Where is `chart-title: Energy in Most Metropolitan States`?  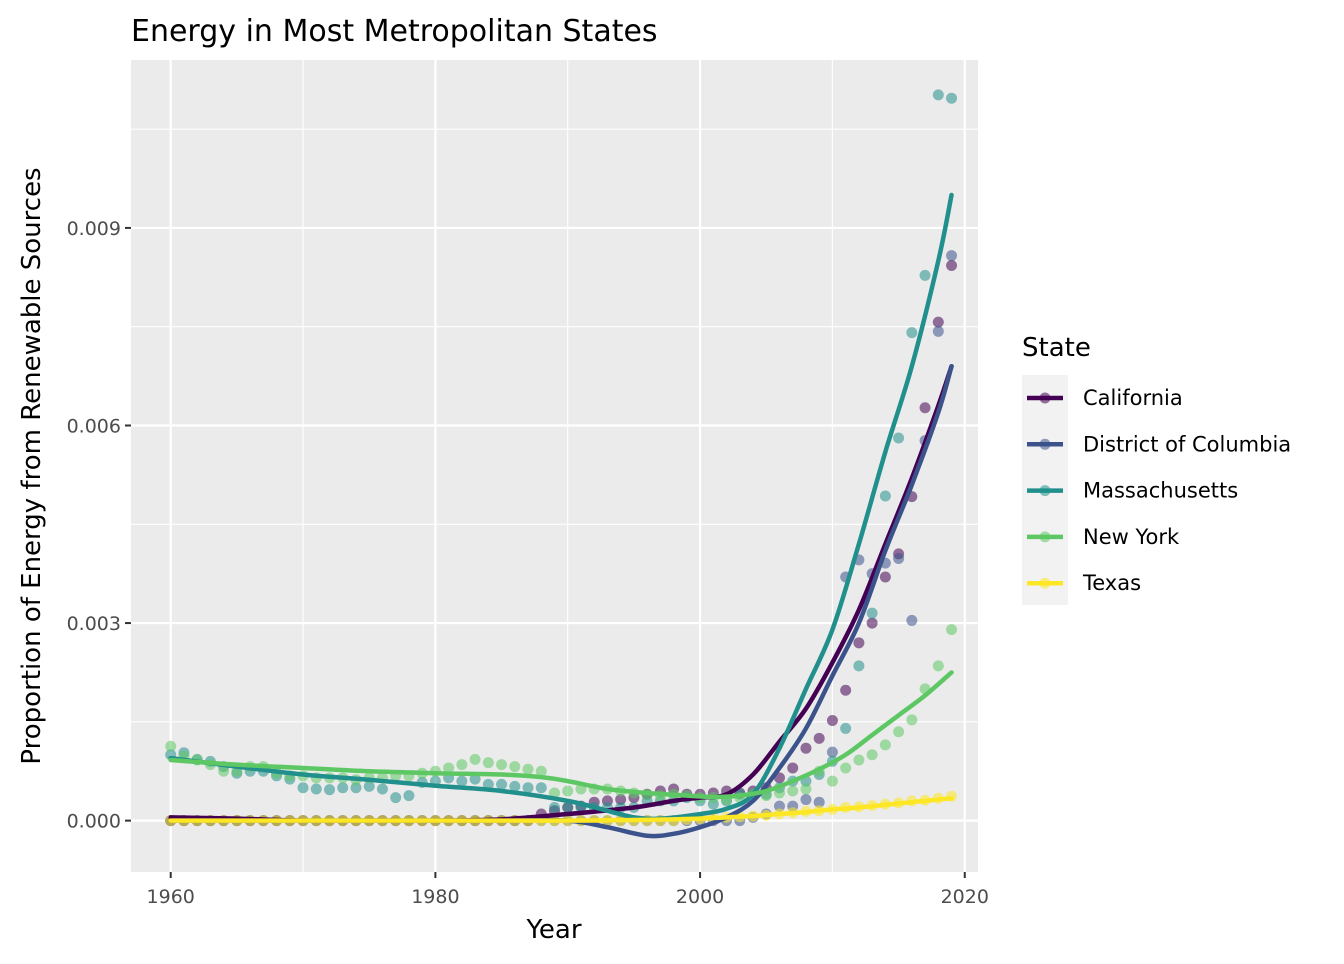 chart-title: Energy in Most Metropolitan States is located at coordinates (394, 31).